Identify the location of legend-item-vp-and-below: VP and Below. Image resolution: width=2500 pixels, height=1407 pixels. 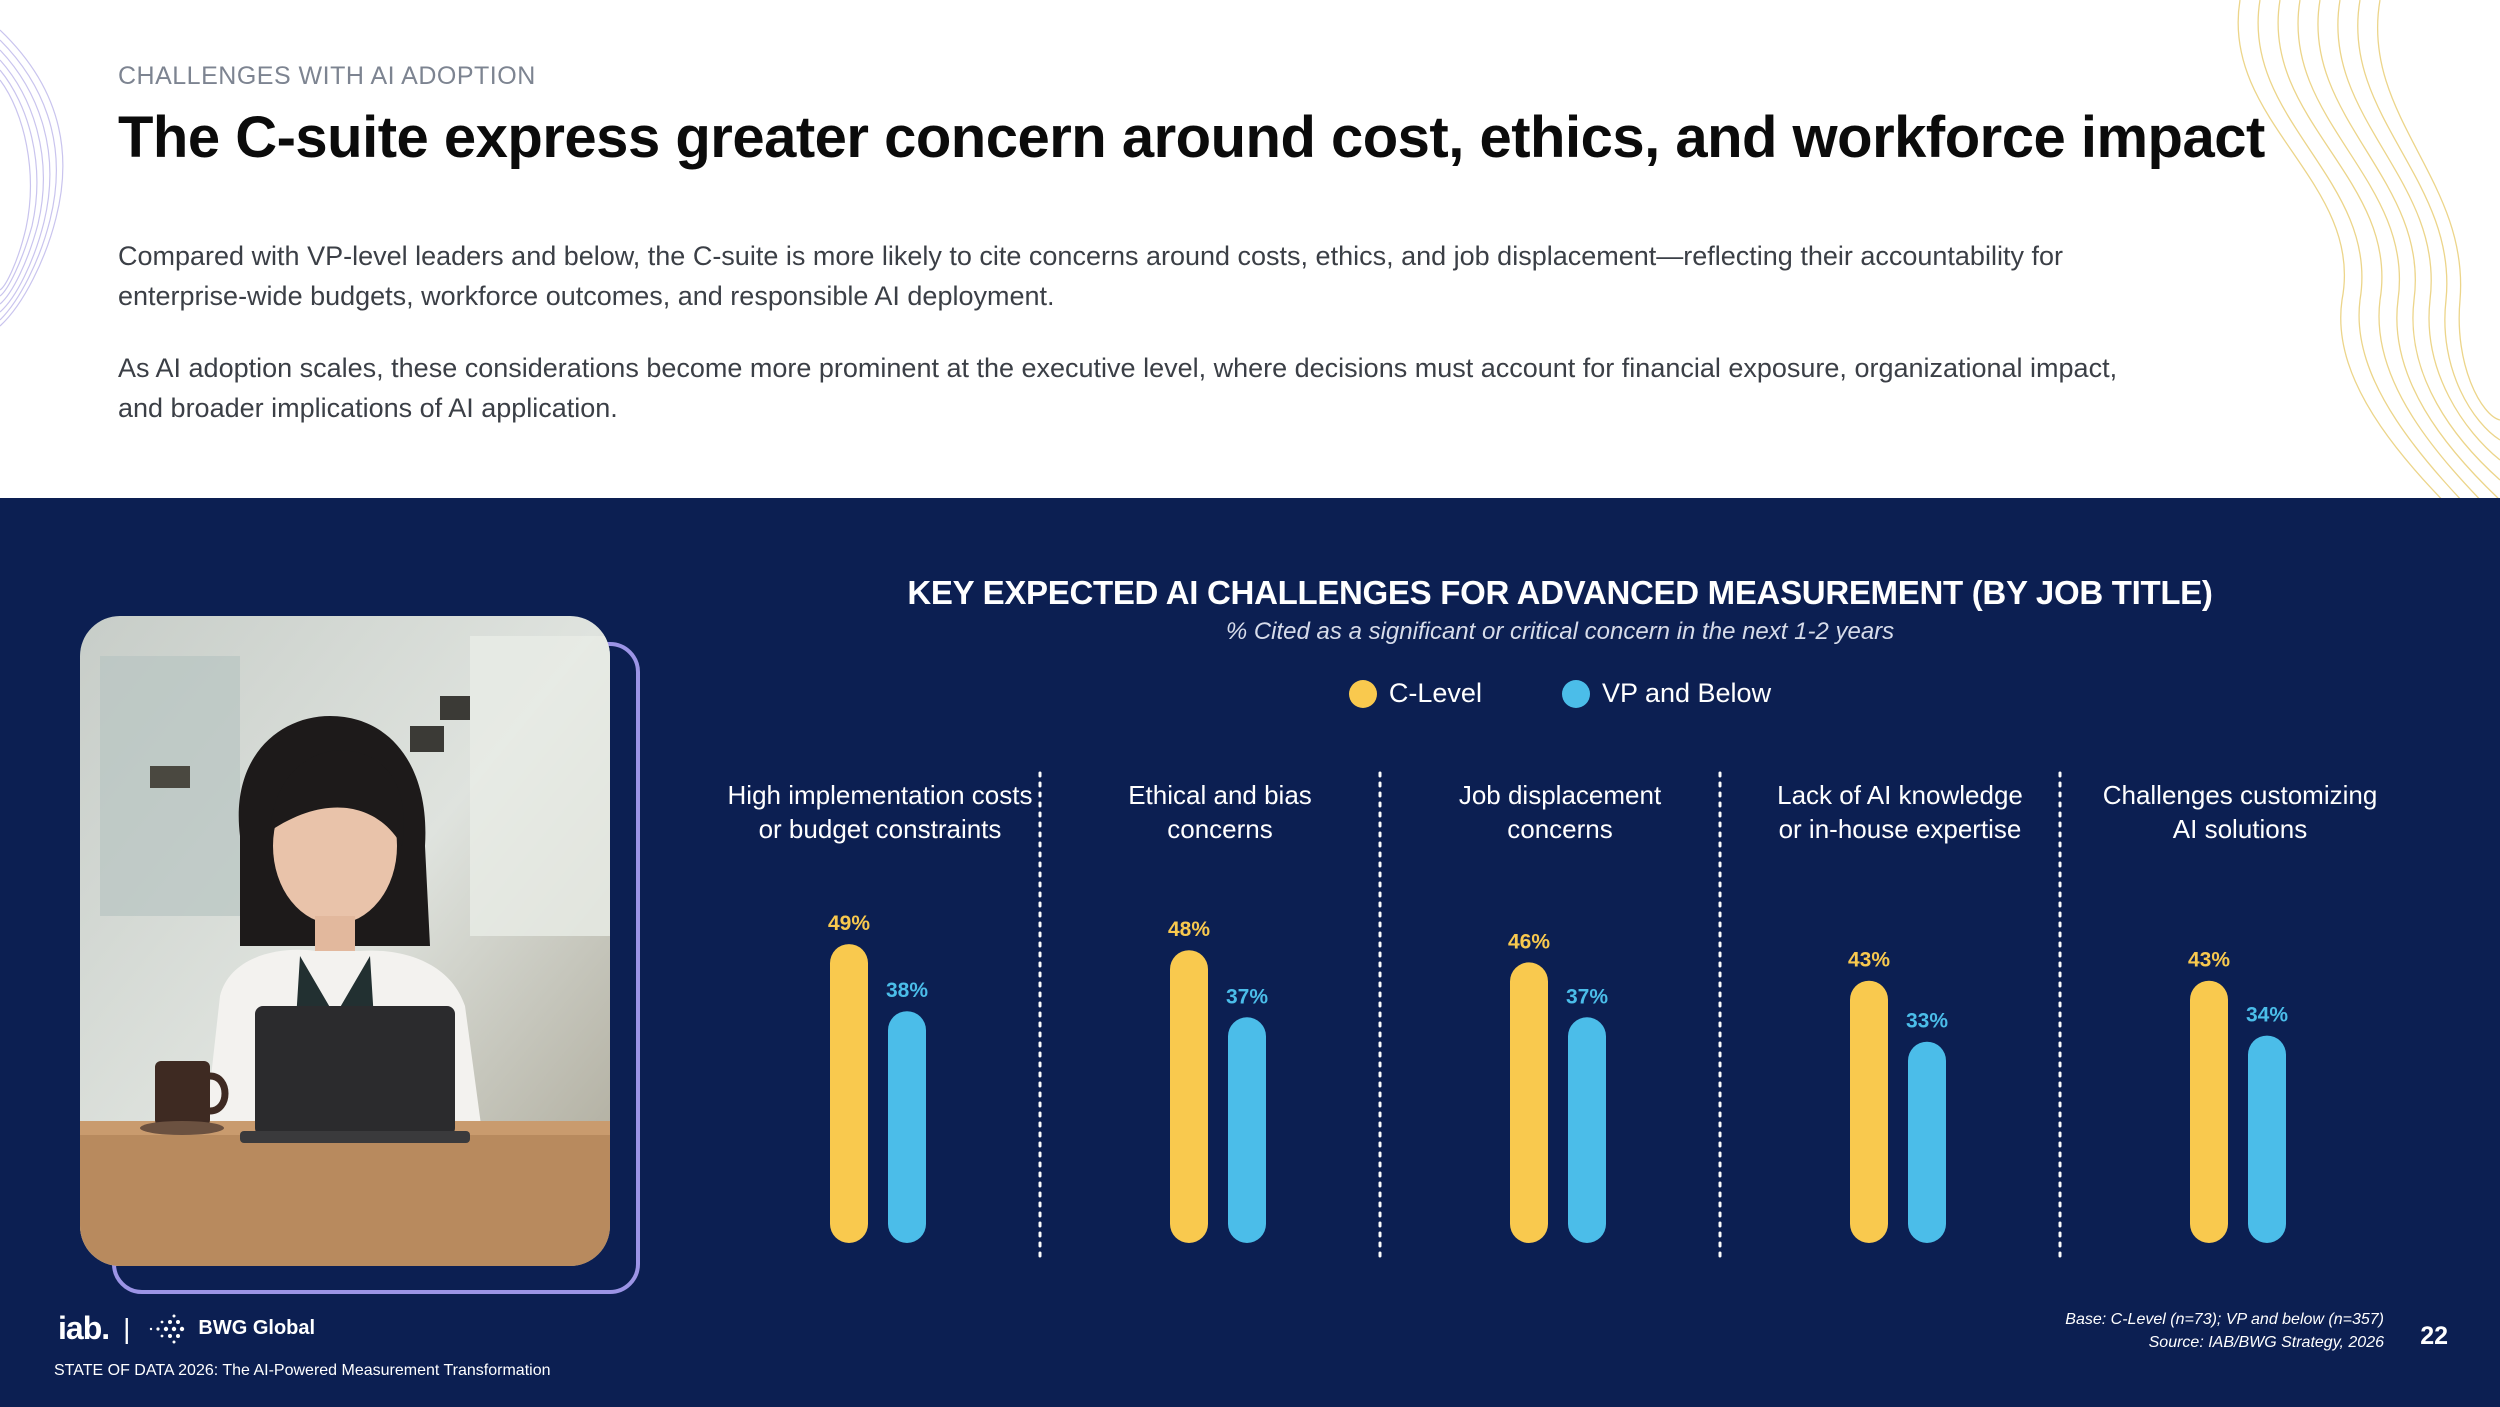
(1666, 693).